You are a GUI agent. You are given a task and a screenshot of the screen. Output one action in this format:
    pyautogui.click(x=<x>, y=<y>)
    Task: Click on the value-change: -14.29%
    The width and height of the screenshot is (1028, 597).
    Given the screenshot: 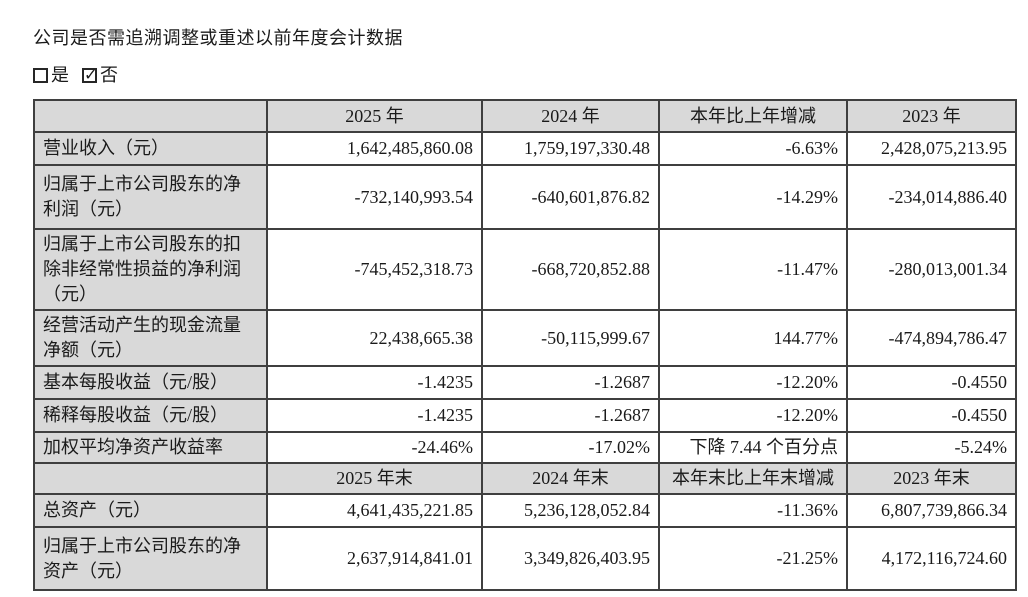 What is the action you would take?
    pyautogui.click(x=753, y=197)
    